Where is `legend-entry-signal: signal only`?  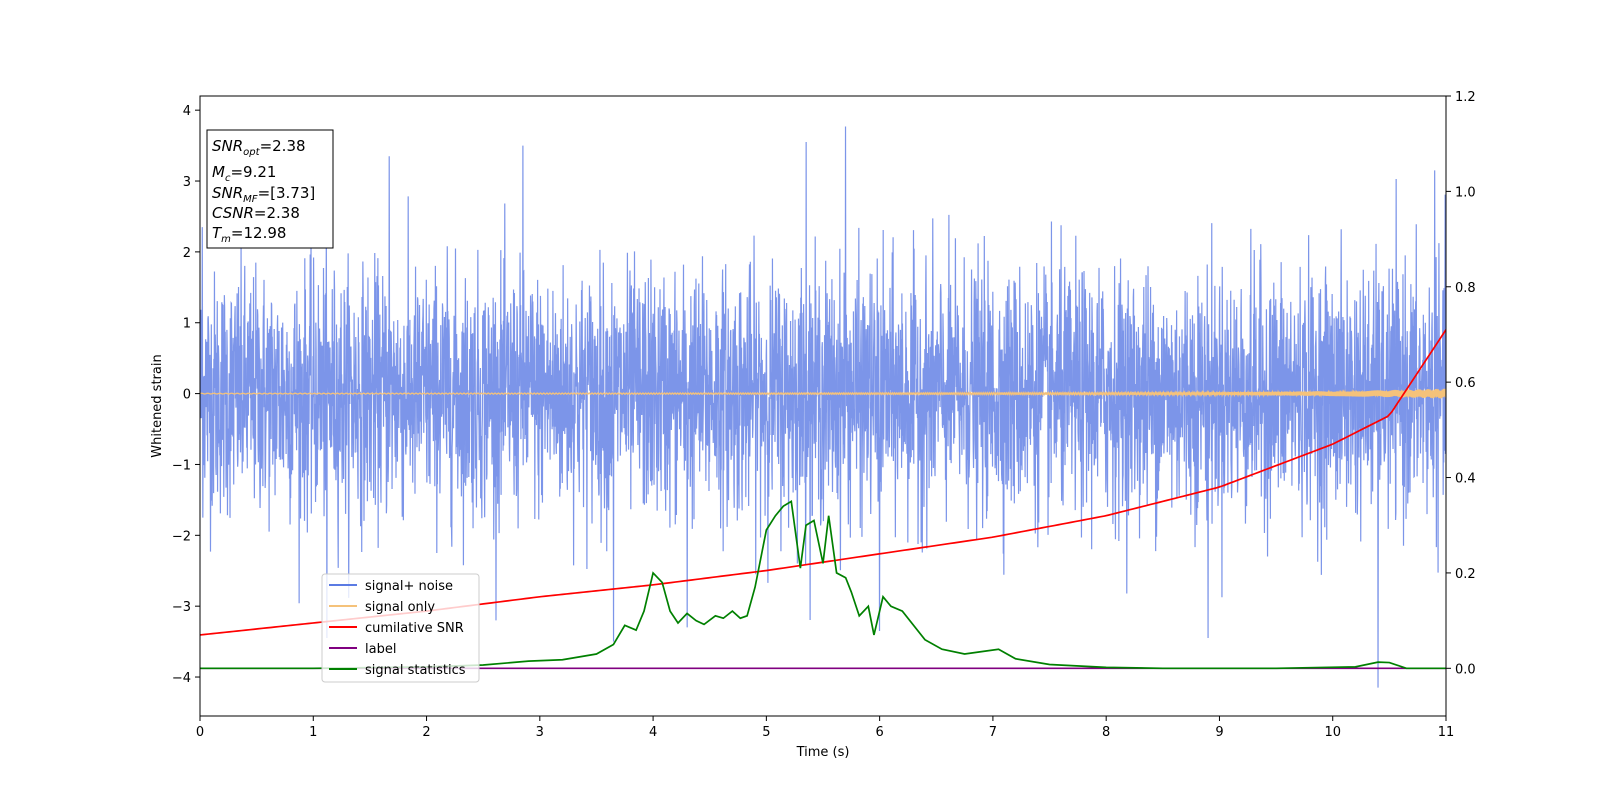
legend-entry-signal: signal only is located at coordinates (382, 607).